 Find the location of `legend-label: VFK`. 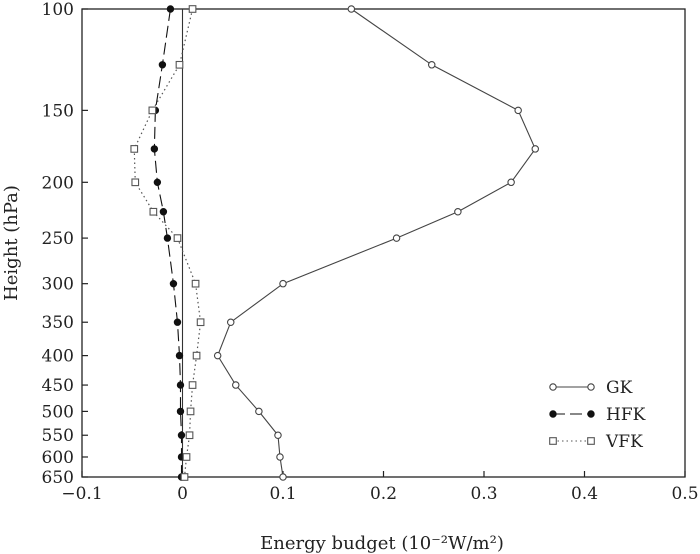

legend-label: VFK is located at coordinates (624, 442).